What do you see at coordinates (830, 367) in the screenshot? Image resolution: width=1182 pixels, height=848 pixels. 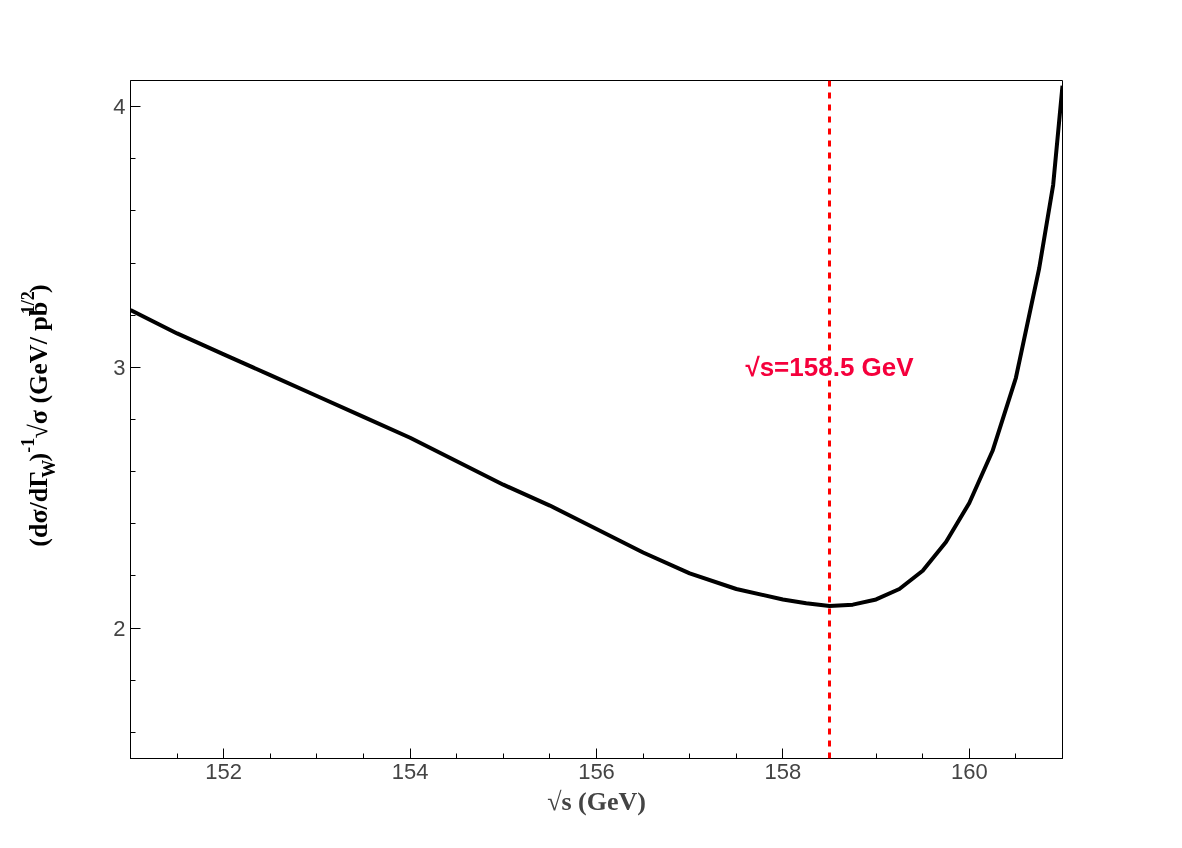 I see `annotation: √s=158.5 GeV` at bounding box center [830, 367].